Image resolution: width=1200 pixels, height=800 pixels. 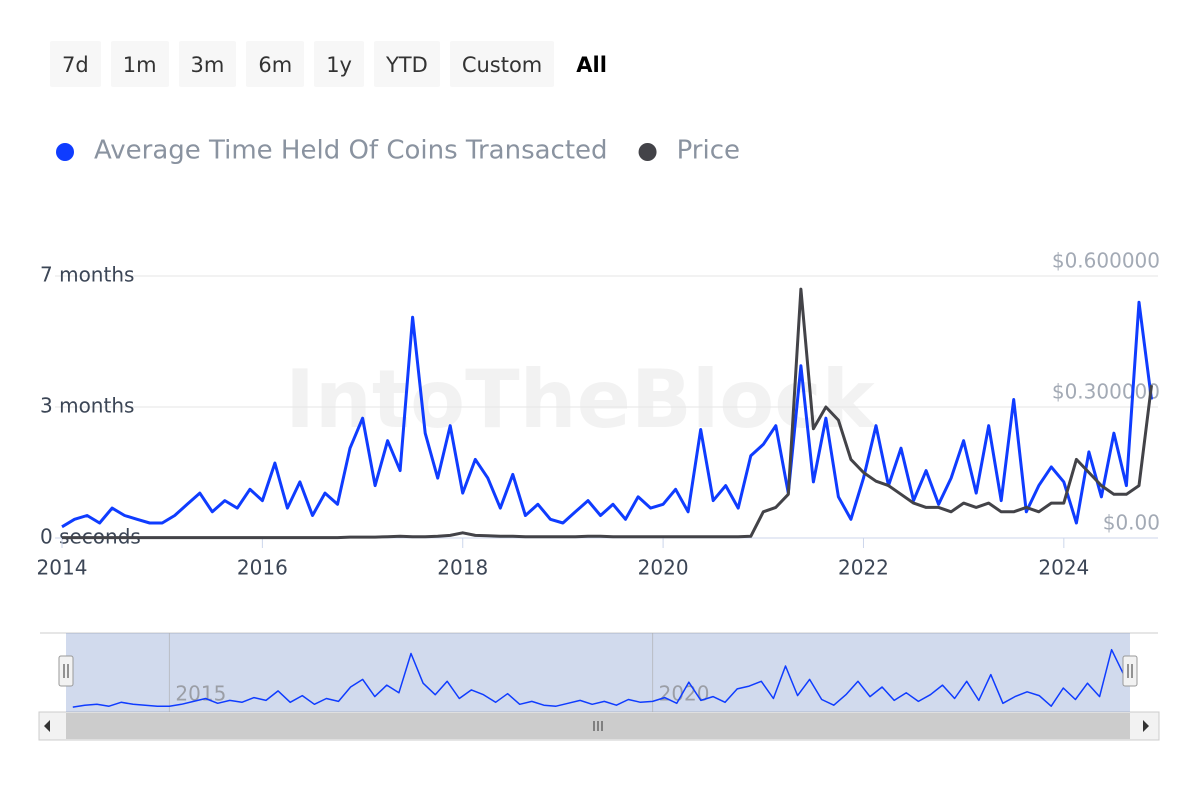 What do you see at coordinates (87, 406) in the screenshot?
I see `y-tick-label: 3 months` at bounding box center [87, 406].